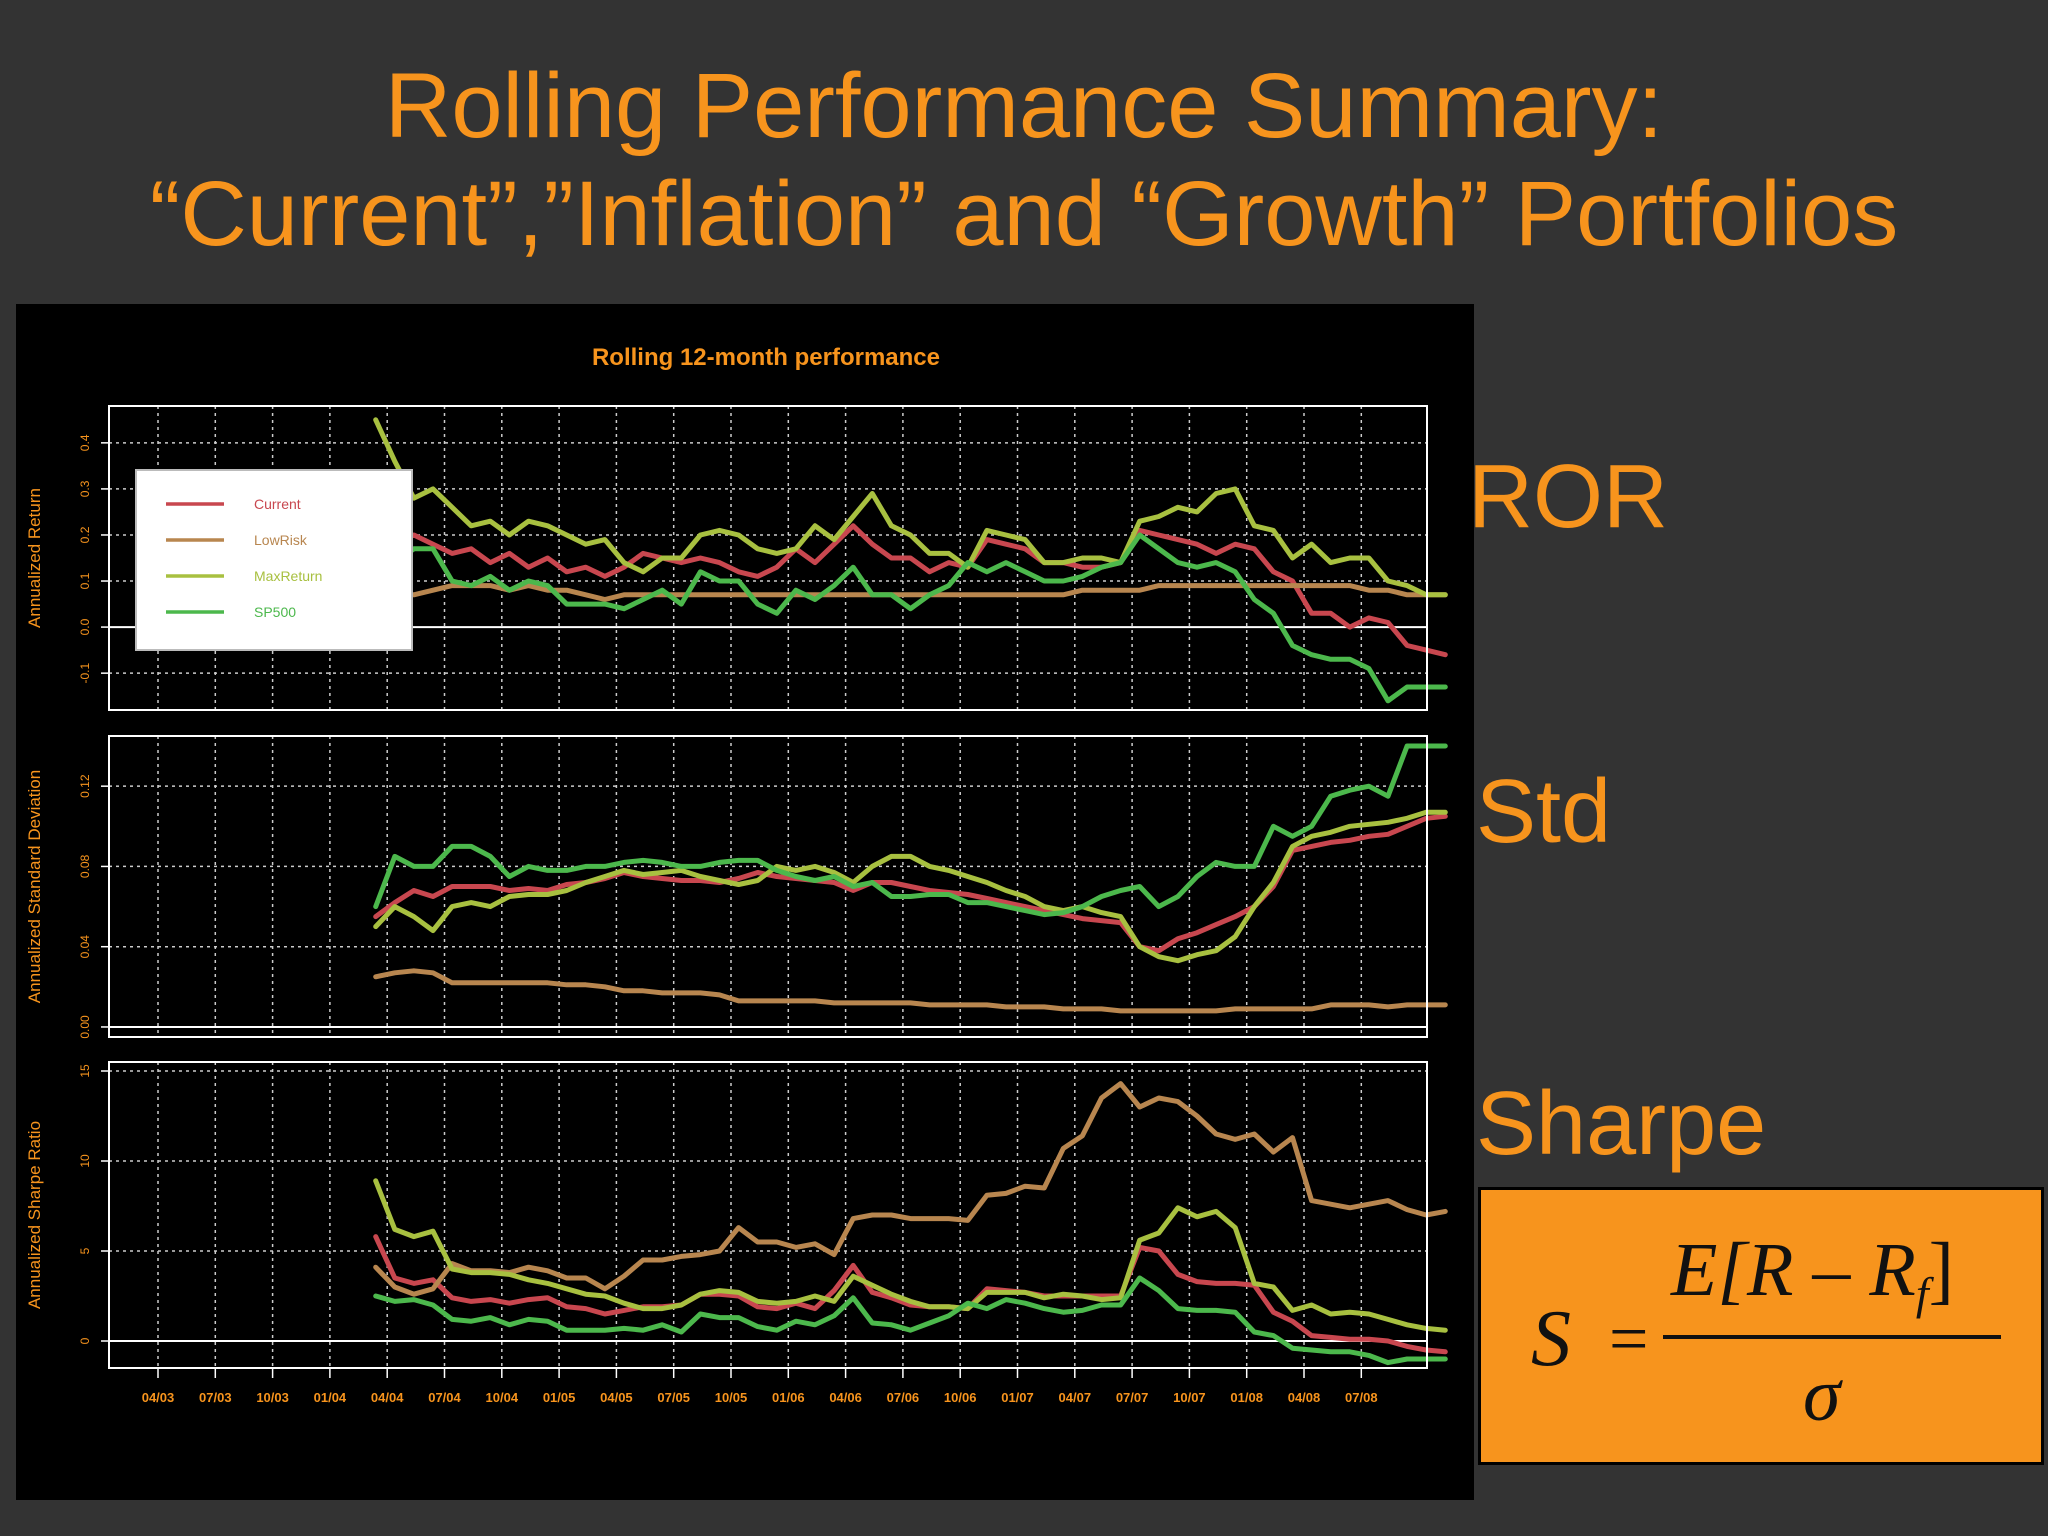 This screenshot has height=1536, width=2048. What do you see at coordinates (788, 1397) in the screenshot?
I see `x-tick-label: 01/06` at bounding box center [788, 1397].